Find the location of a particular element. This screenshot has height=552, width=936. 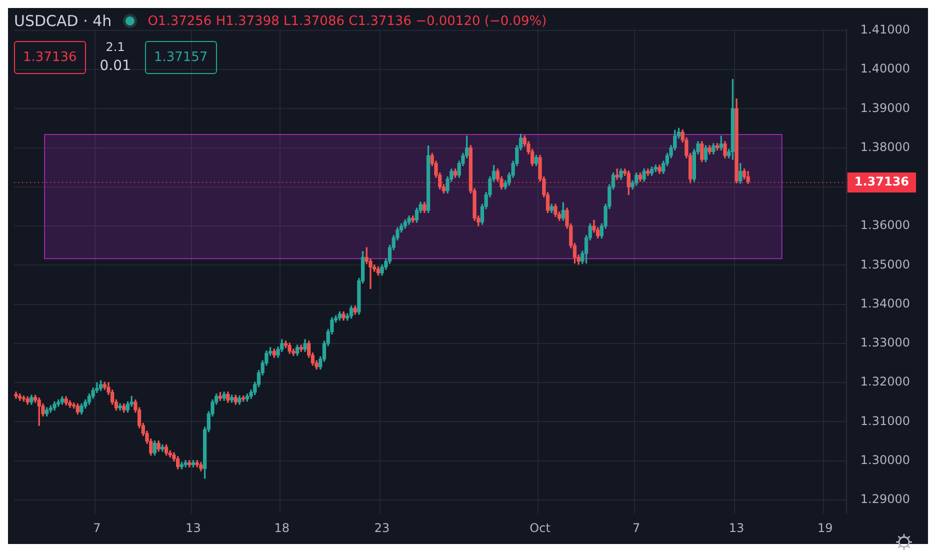

x-tick-label: 23 is located at coordinates (382, 527).